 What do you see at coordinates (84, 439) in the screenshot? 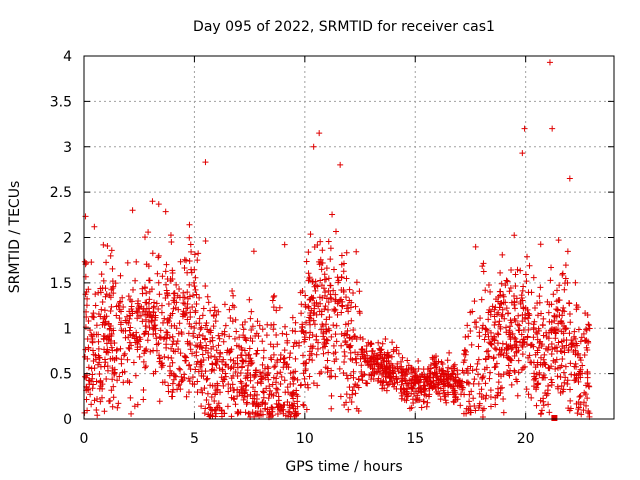
I see `x-tick-label: 0` at bounding box center [84, 439].